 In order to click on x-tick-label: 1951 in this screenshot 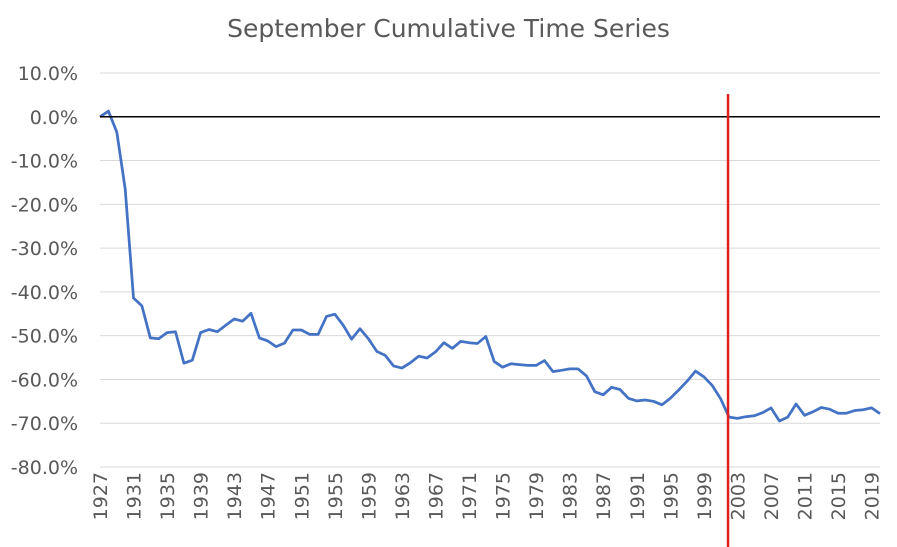, I will do `click(302, 496)`.